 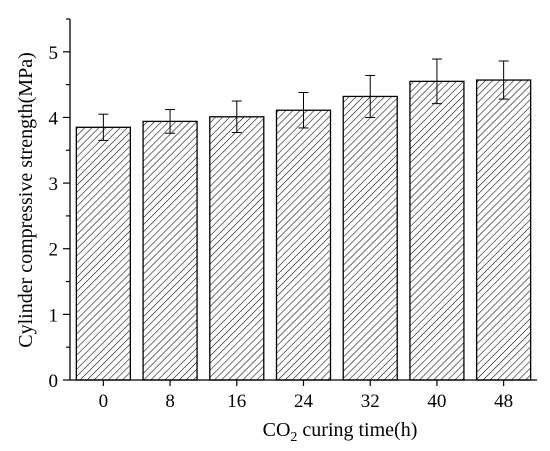 I want to click on x-tick-label: 0, so click(x=104, y=401).